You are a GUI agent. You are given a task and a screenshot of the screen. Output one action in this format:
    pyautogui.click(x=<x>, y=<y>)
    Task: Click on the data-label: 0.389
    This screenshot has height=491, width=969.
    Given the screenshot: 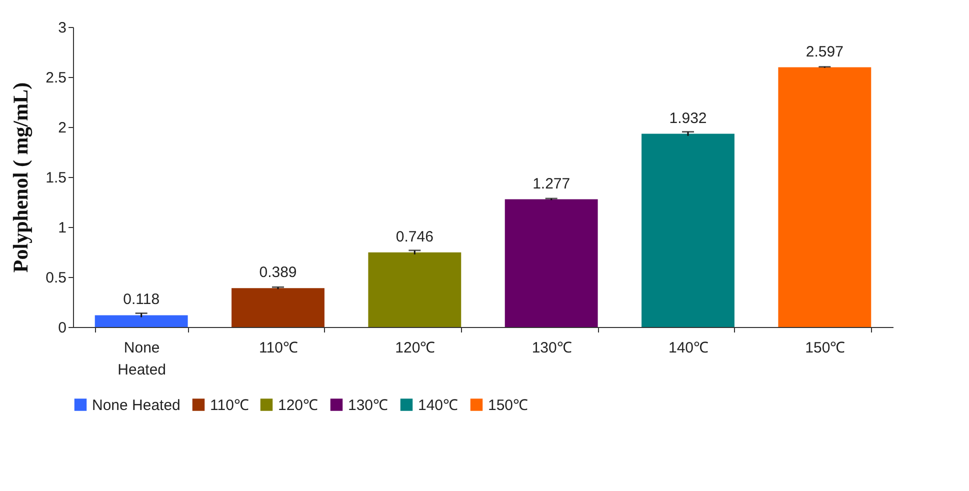 What is the action you would take?
    pyautogui.click(x=278, y=273)
    